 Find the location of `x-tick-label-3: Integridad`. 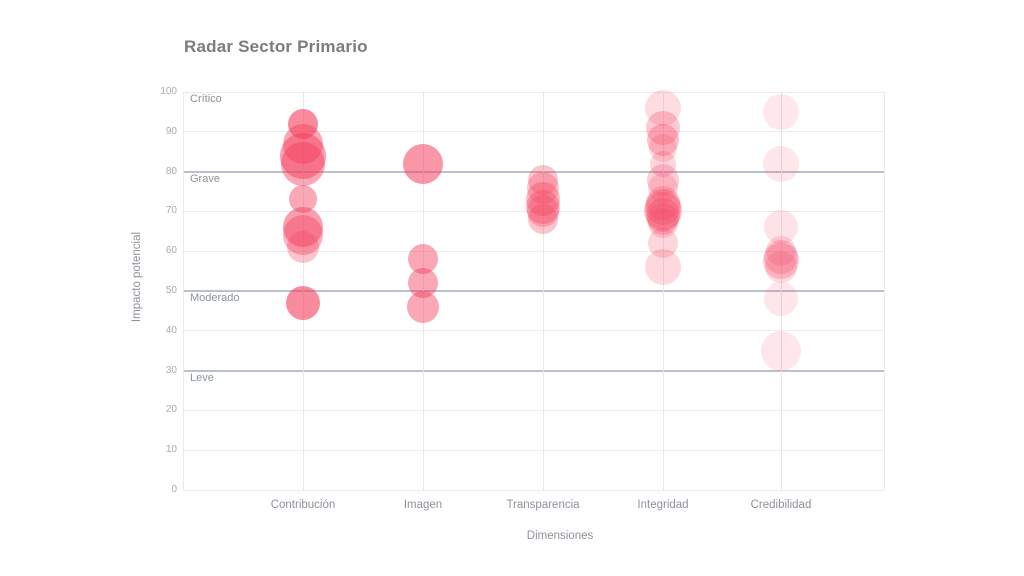

x-tick-label-3: Integridad is located at coordinates (663, 505).